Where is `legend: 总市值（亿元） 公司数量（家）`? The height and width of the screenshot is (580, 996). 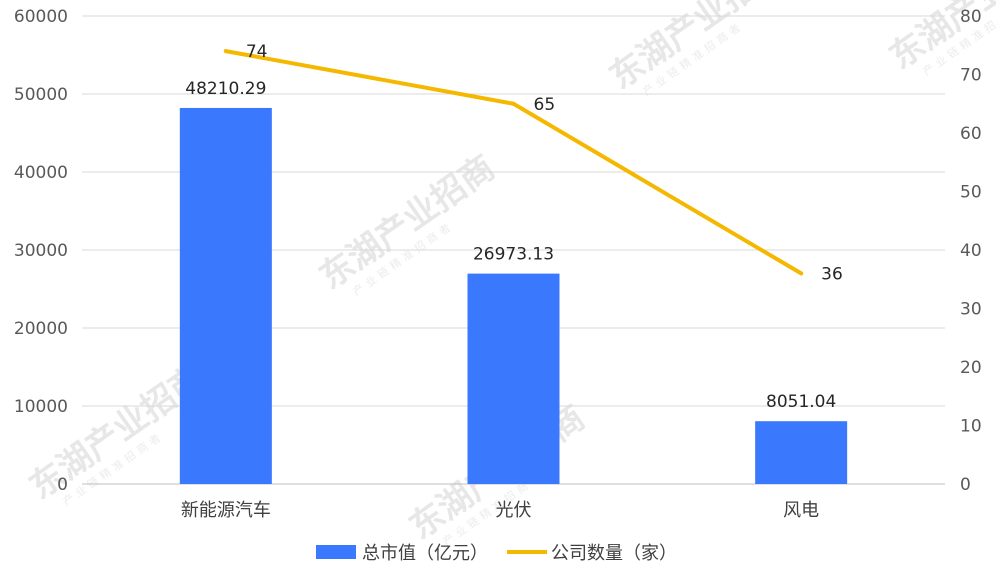 legend: 总市值（亿元） 公司数量（家） is located at coordinates (496, 553).